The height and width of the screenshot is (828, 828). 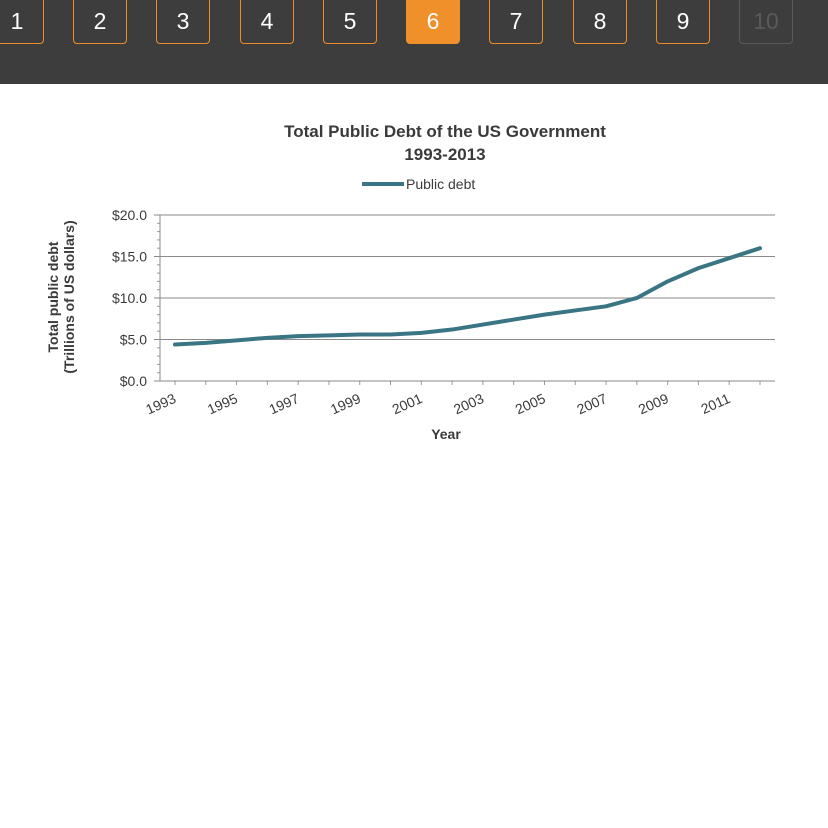 I want to click on page-button-6: 6, so click(x=433, y=22).